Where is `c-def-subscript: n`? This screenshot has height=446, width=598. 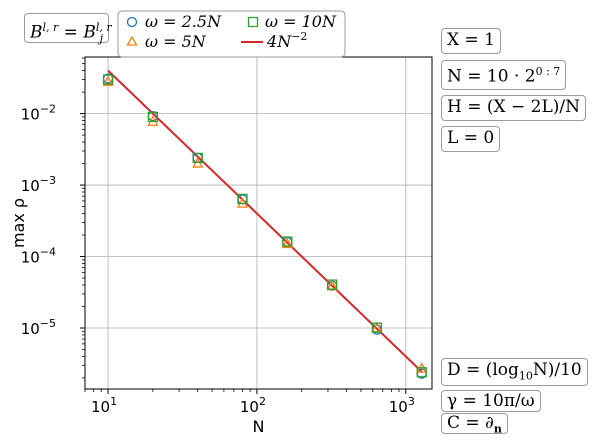
c-def-subscript: n is located at coordinates (497, 429).